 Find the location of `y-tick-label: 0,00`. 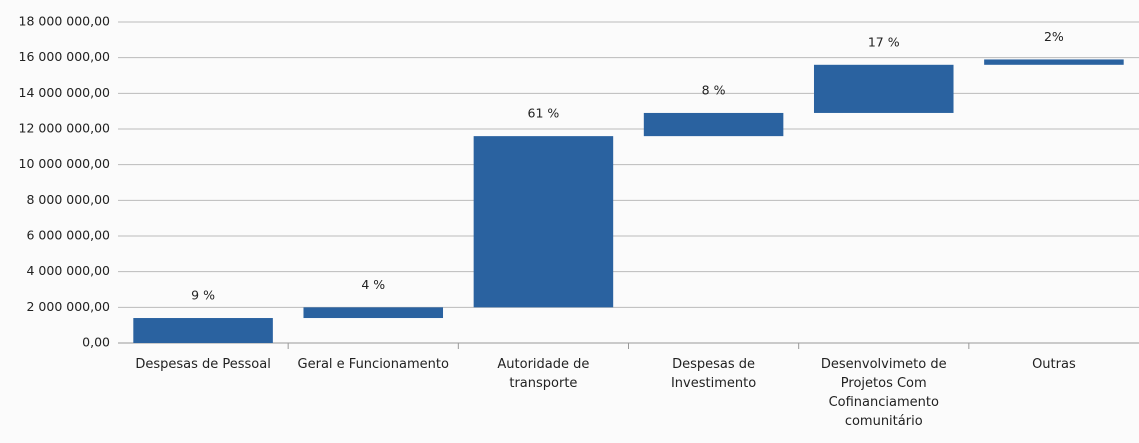

y-tick-label: 0,00 is located at coordinates (96, 342).